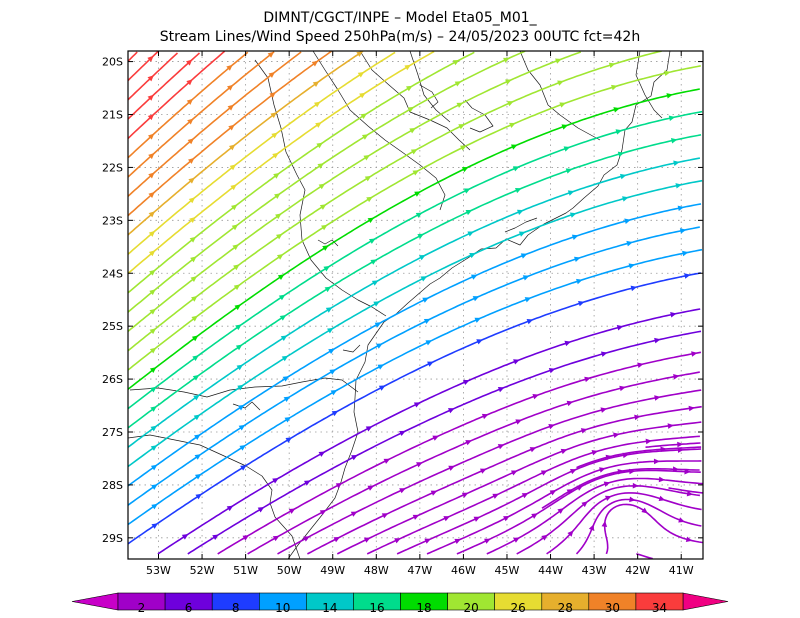 This screenshot has width=800, height=618. What do you see at coordinates (470, 608) in the screenshot?
I see `colorbar-label: 20` at bounding box center [470, 608].